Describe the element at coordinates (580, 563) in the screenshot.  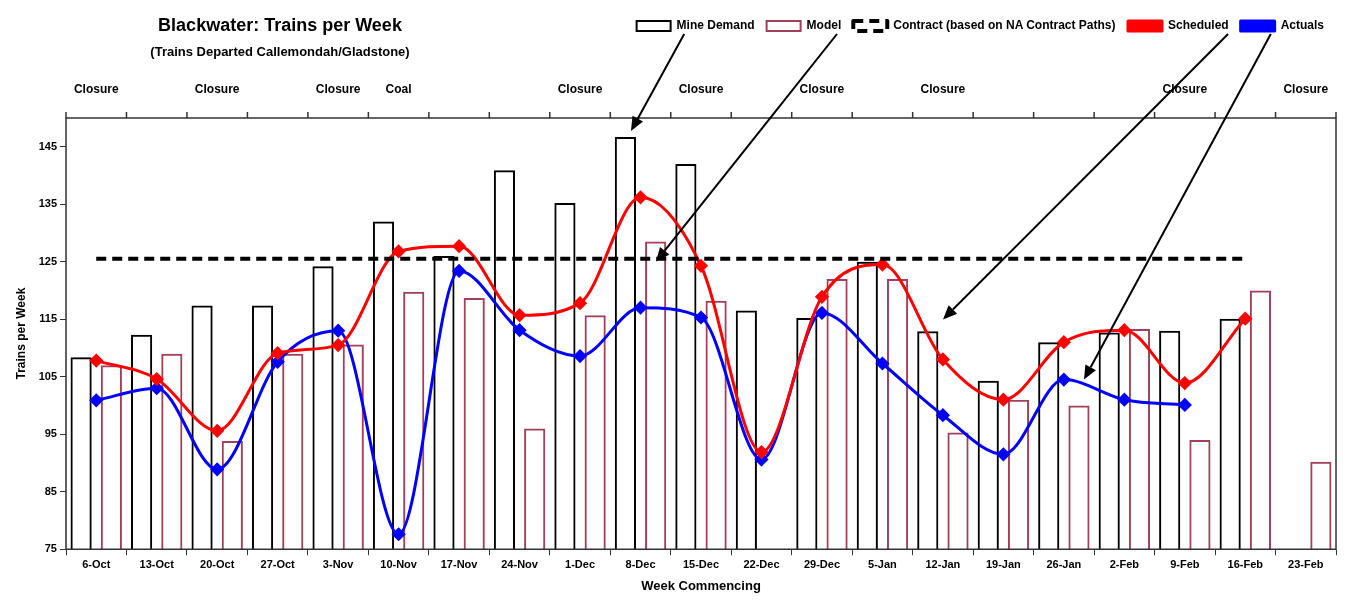
I see `x-tick-label: 1-Dec` at that location.